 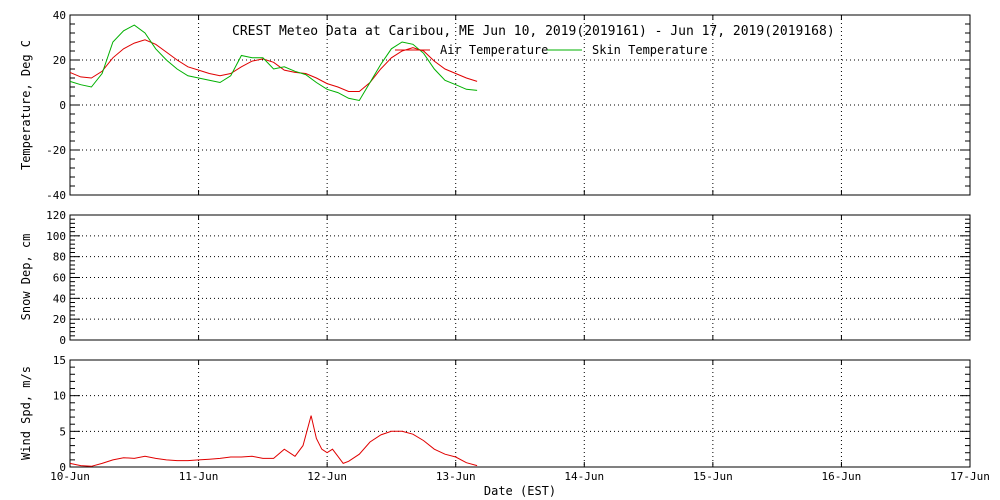 I want to click on y-tick-label: 60, so click(x=59, y=278).